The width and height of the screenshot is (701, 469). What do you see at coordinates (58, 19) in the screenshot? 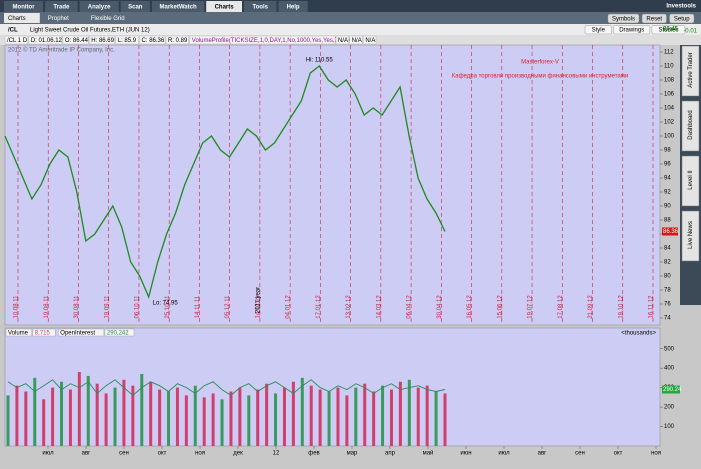
I see `subtab-label: Prophet` at bounding box center [58, 19].